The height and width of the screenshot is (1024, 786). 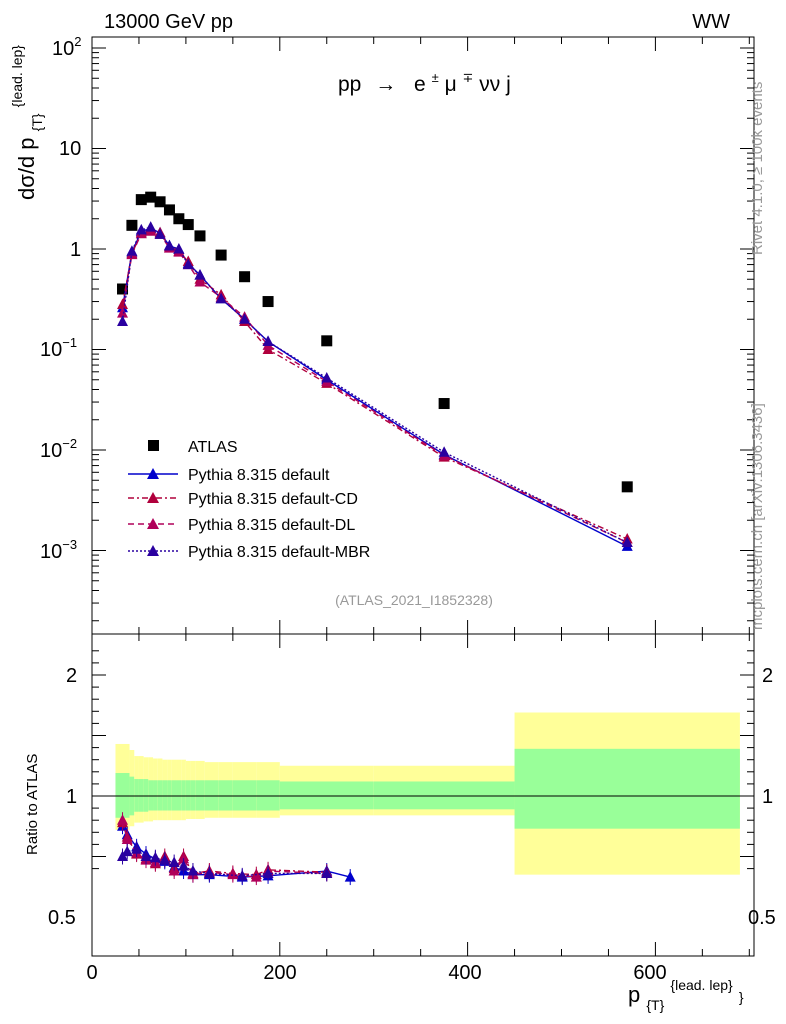 I want to click on legend-cd-label: Pythia 8.315 default-CD, so click(x=273, y=499).